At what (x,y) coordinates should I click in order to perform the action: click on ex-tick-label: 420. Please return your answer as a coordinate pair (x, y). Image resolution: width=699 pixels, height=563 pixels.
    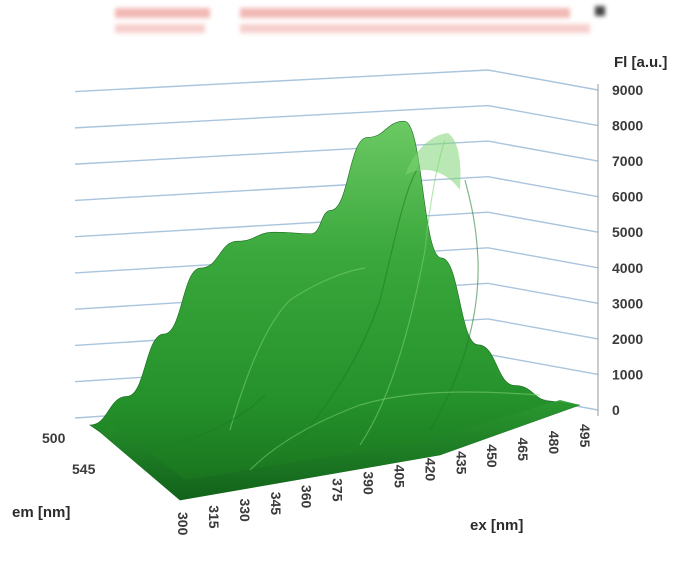
    Looking at the image, I should click on (430, 470).